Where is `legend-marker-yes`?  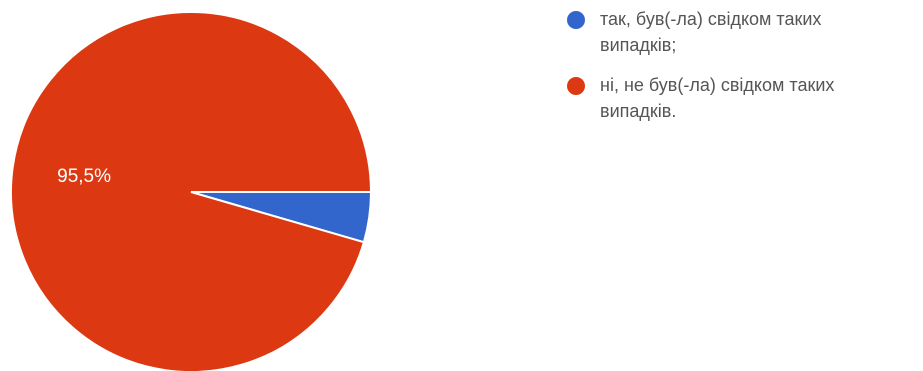 legend-marker-yes is located at coordinates (576, 20).